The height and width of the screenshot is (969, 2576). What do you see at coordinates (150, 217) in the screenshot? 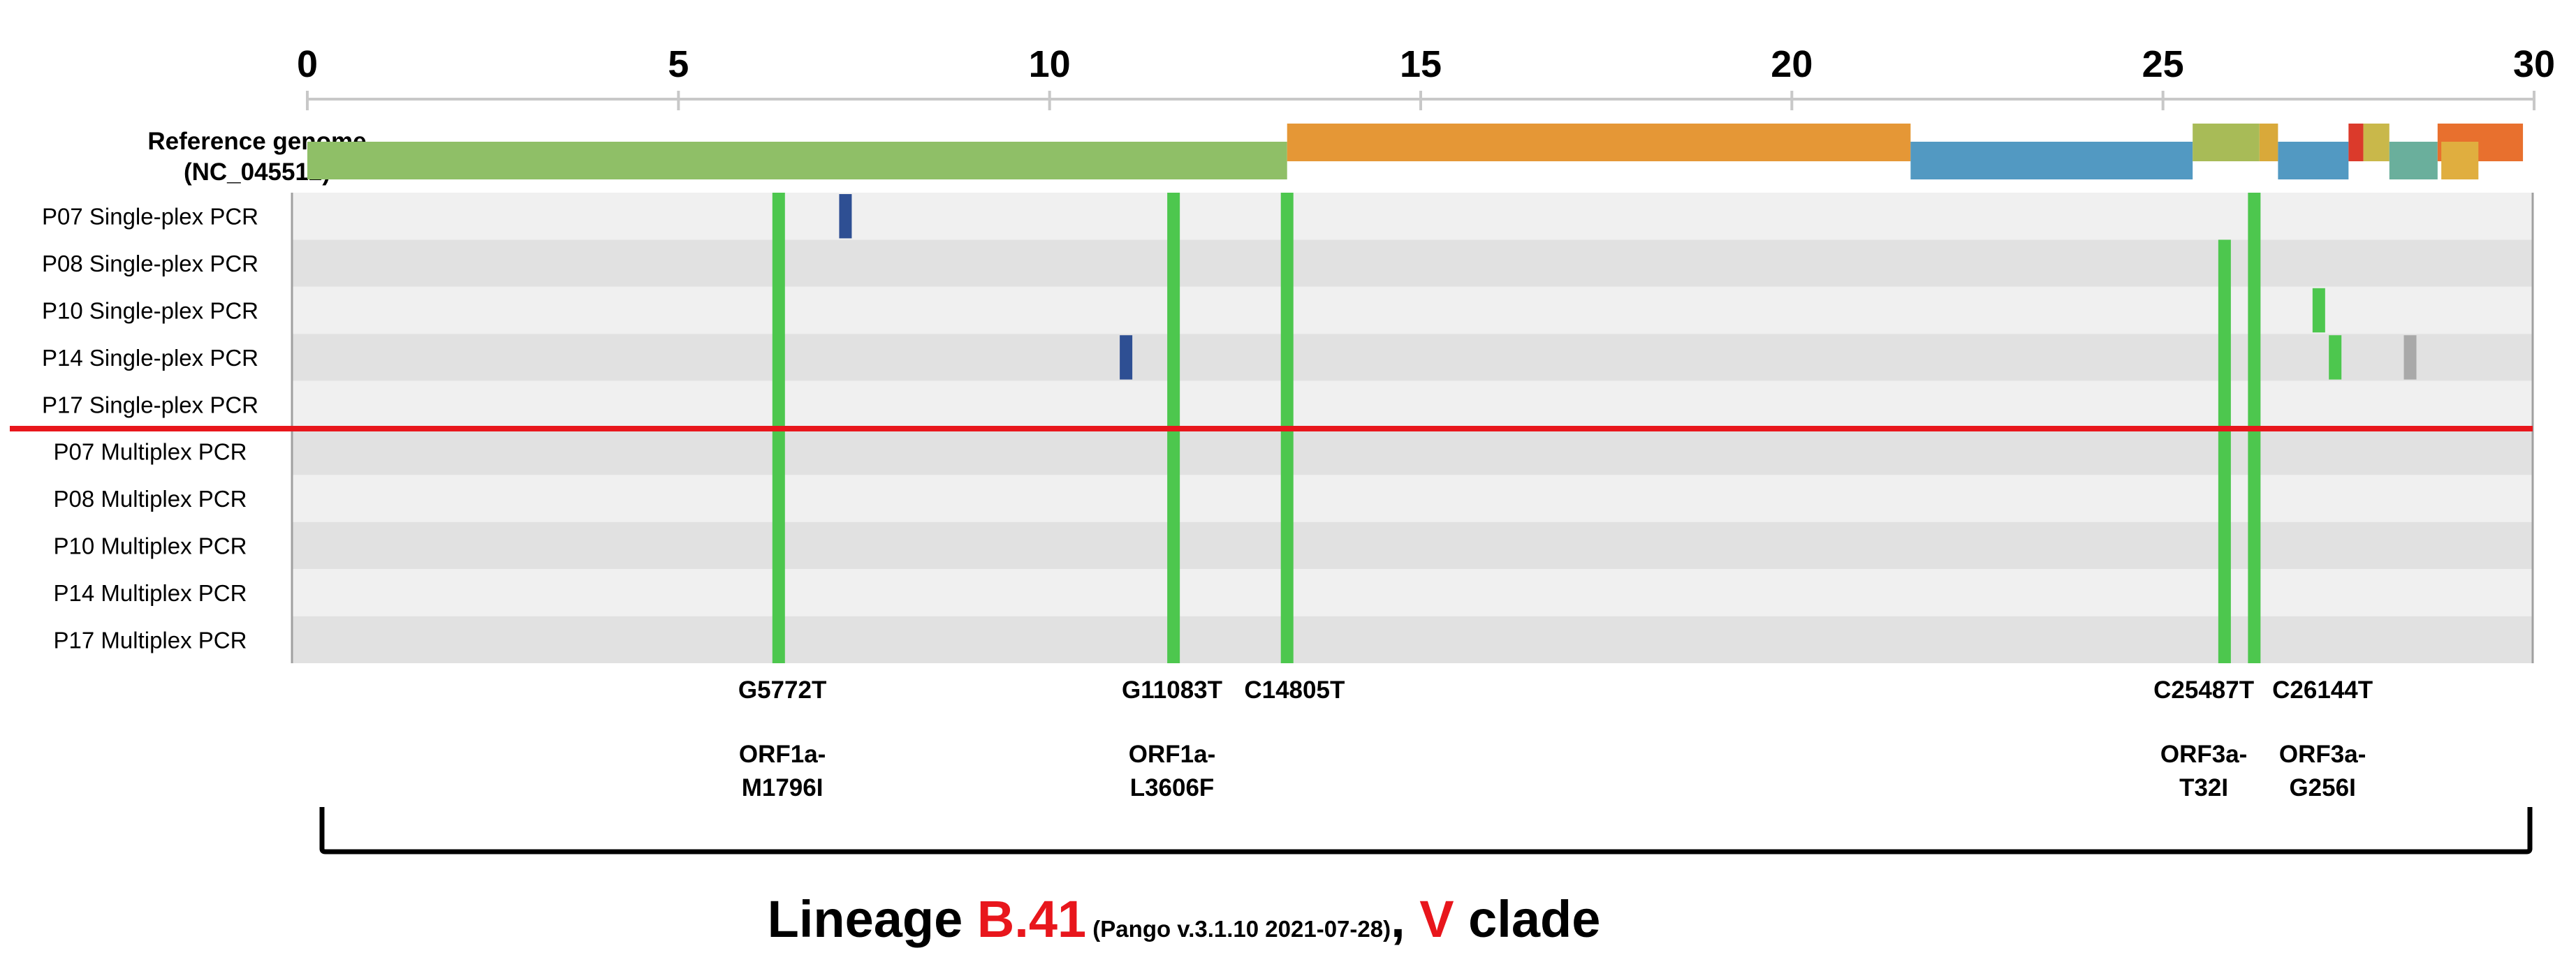
I see `sample-label: P07 Single-plex PCR` at bounding box center [150, 217].